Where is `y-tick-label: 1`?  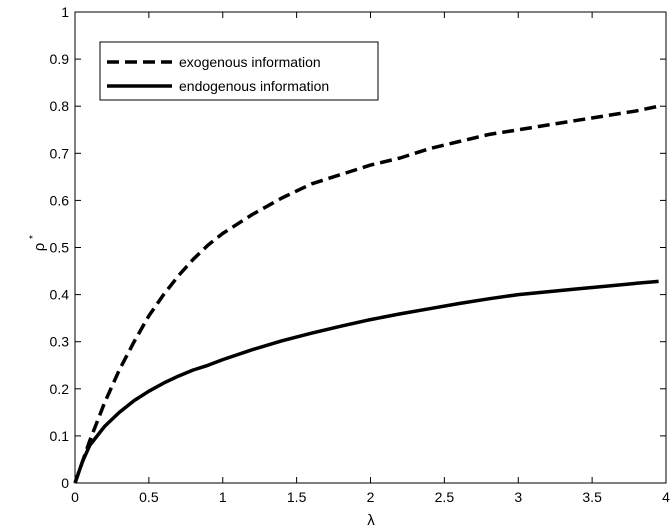
y-tick-label: 1 is located at coordinates (65, 12).